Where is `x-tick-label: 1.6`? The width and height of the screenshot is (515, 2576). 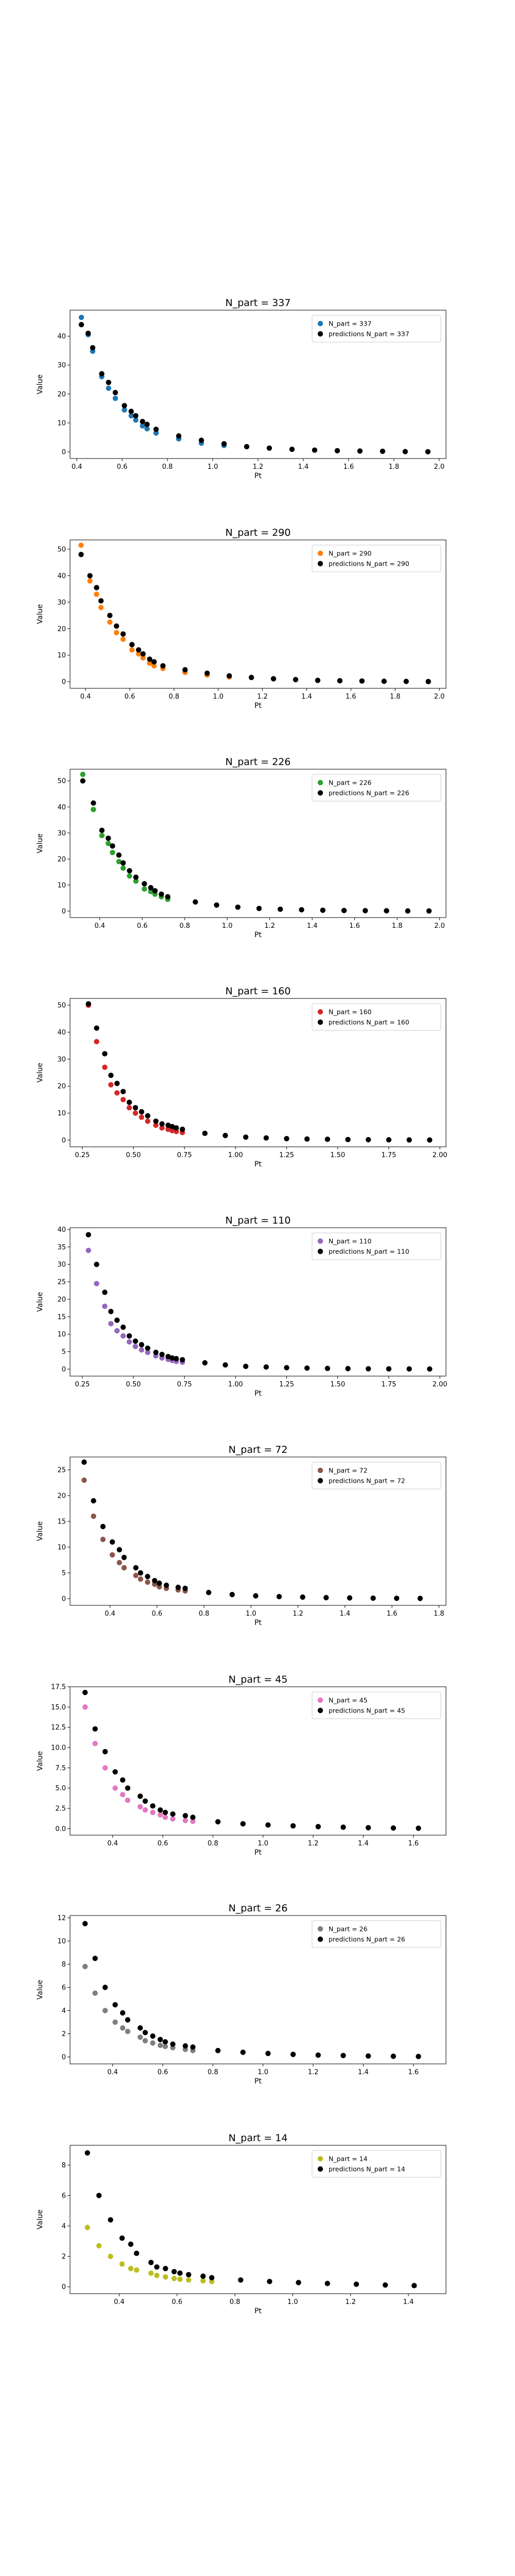 x-tick-label: 1.6 is located at coordinates (349, 467).